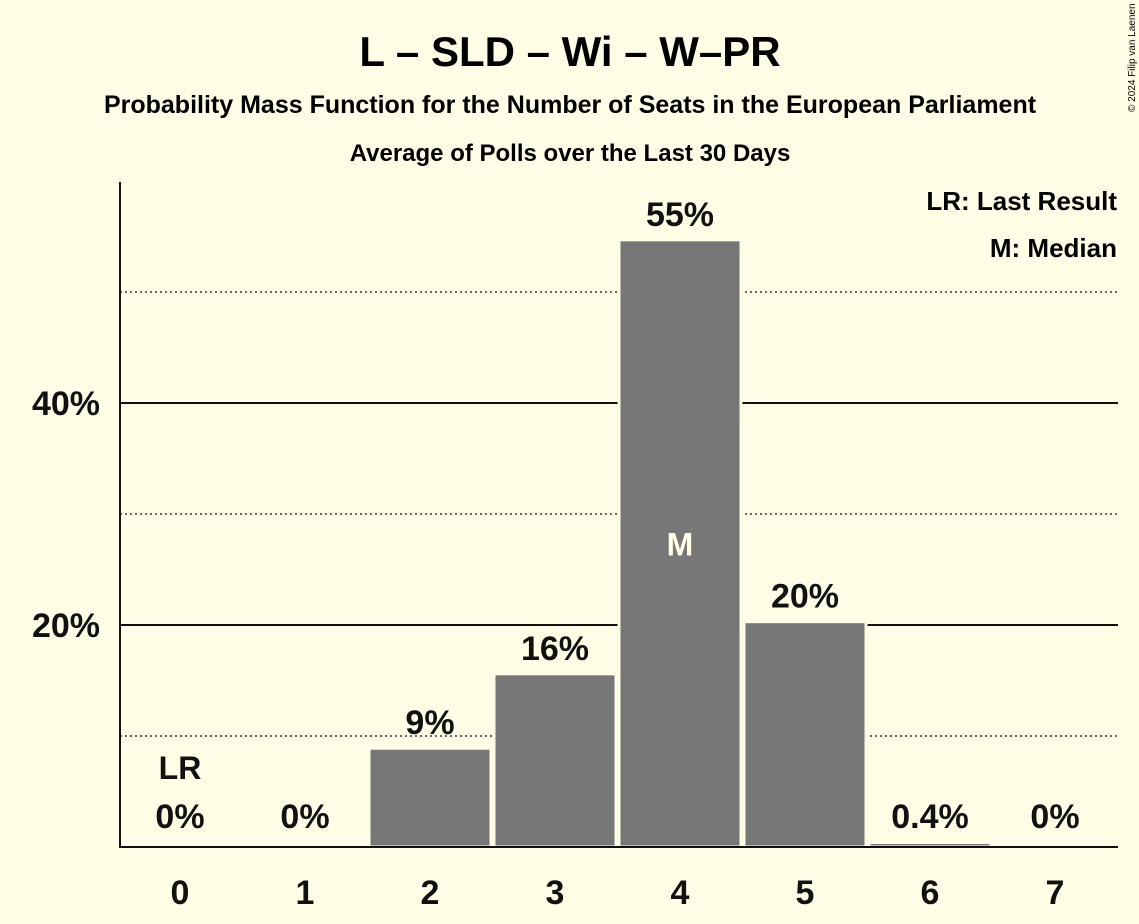 The image size is (1139, 924). I want to click on data-label: 20%, so click(805, 597).